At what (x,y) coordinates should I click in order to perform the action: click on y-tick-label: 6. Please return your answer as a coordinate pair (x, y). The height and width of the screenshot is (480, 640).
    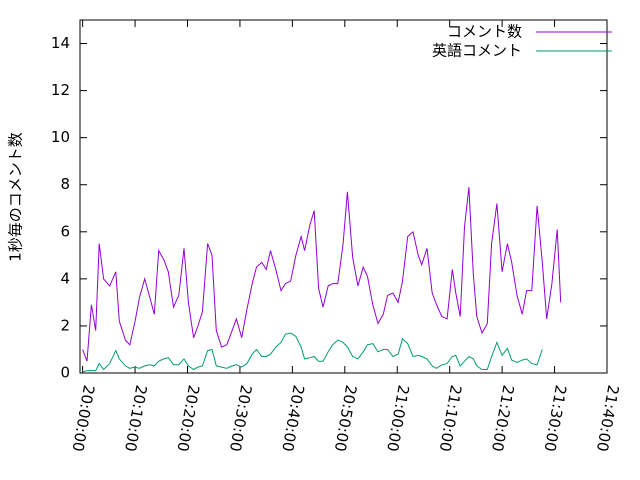
    Looking at the image, I should click on (65, 231).